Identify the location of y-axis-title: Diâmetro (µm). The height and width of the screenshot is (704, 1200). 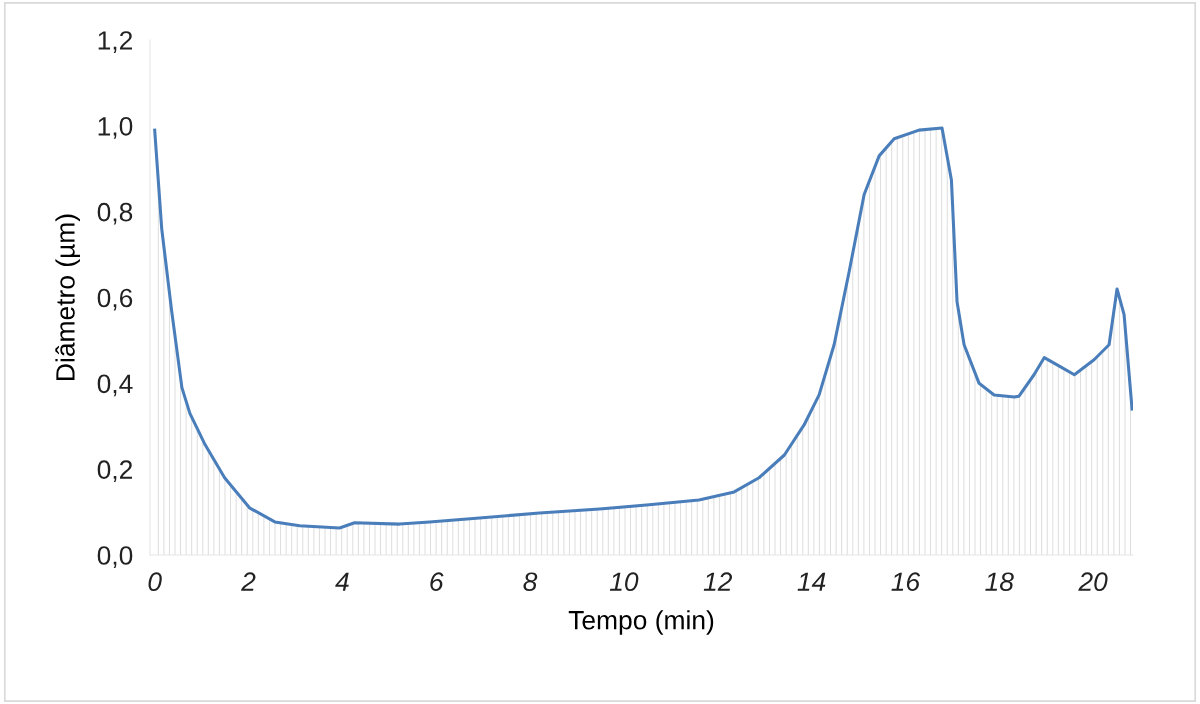
(67, 297).